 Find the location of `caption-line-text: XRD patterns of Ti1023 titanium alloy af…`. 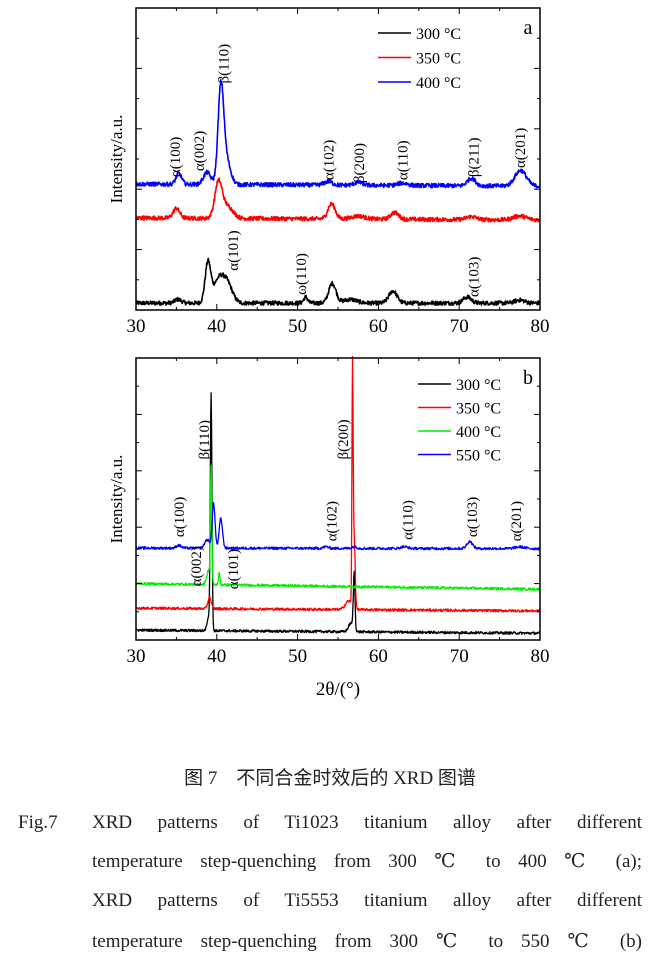

caption-line-text: XRD patterns of Ti1023 titanium alloy af… is located at coordinates (367, 822).